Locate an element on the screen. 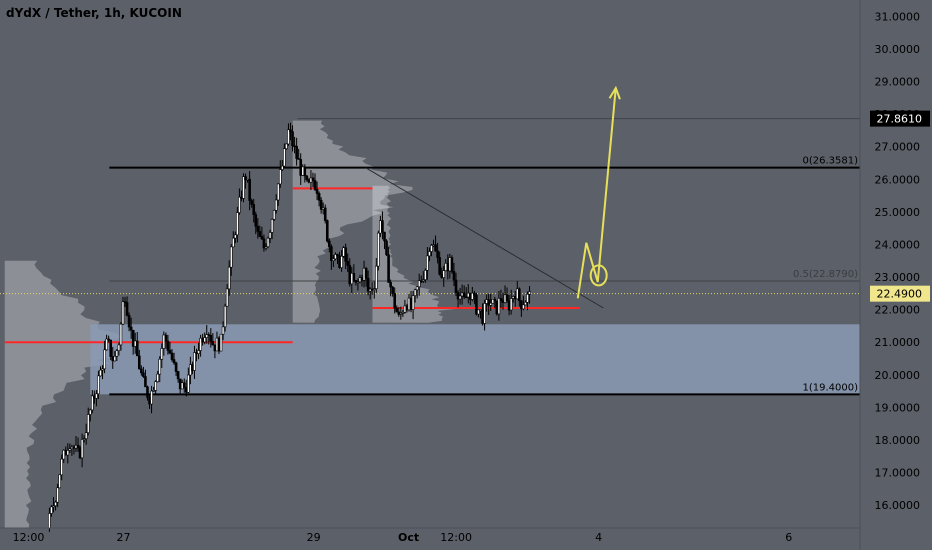  y-tick-label: 26.0000 is located at coordinates (898, 179).